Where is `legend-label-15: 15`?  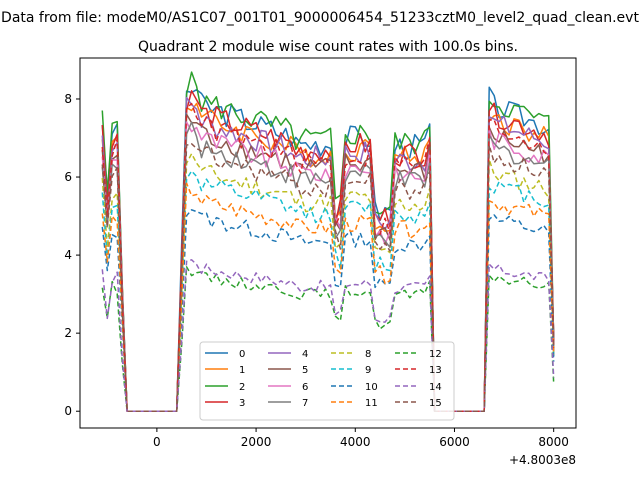
legend-label-15: 15 is located at coordinates (435, 403).